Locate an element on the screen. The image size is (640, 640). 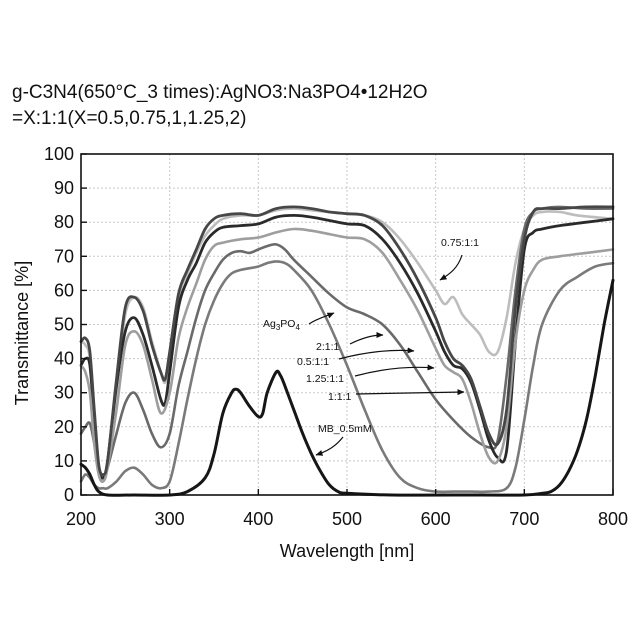
x-tick-label-500: 500 is located at coordinates (347, 519).